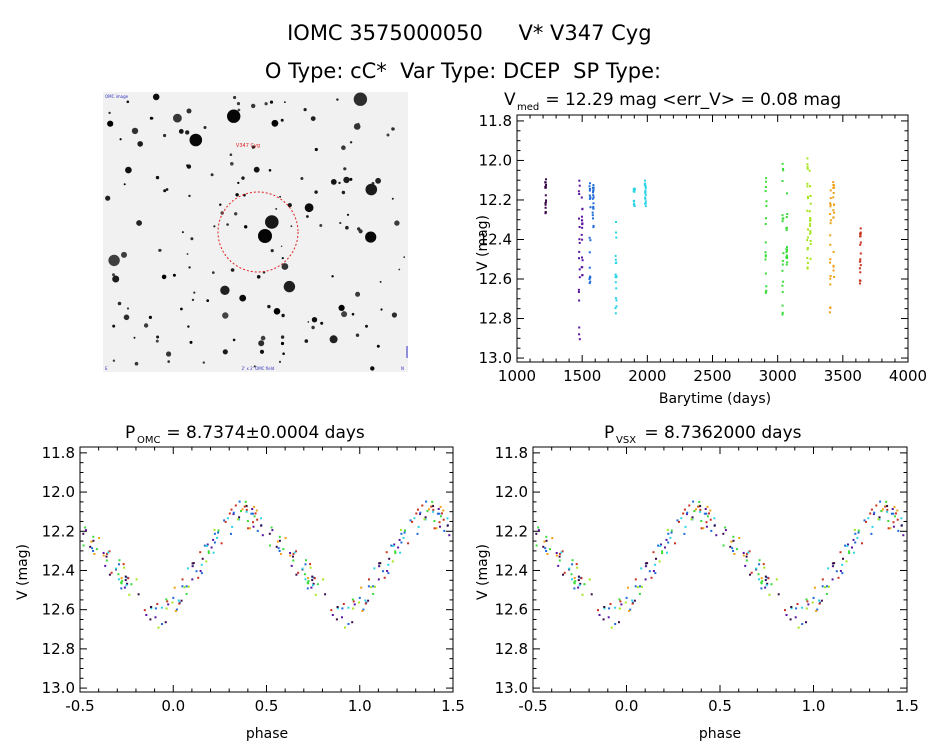 The width and height of the screenshot is (944, 747). What do you see at coordinates (609, 433) in the screenshot?
I see `phase-vsx-title-main: P` at bounding box center [609, 433].